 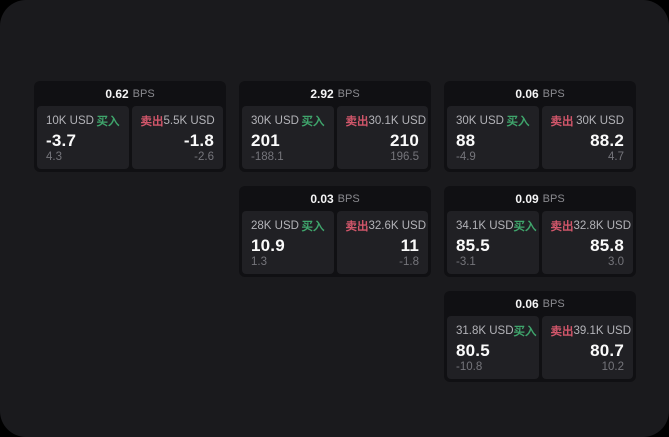 I want to click on bps-header: 0.03 BPS, so click(x=335, y=198).